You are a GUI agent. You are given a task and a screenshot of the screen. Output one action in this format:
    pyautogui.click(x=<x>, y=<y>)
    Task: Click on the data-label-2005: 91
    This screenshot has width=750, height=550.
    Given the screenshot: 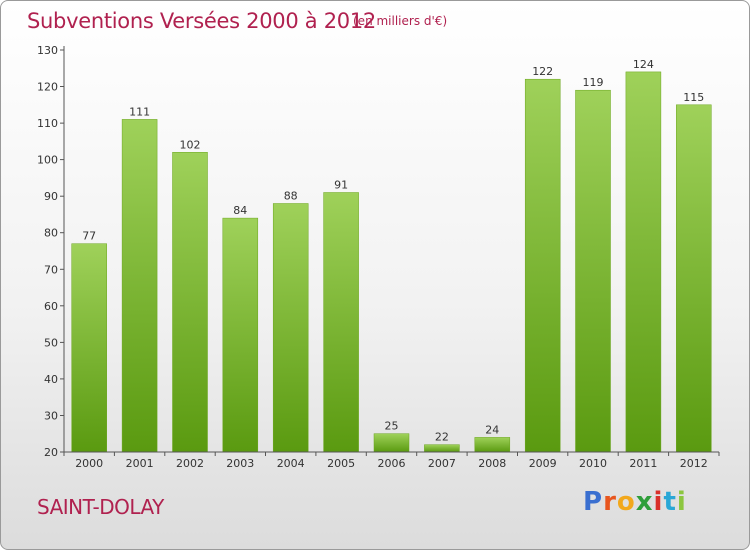 What is the action you would take?
    pyautogui.click(x=341, y=185)
    